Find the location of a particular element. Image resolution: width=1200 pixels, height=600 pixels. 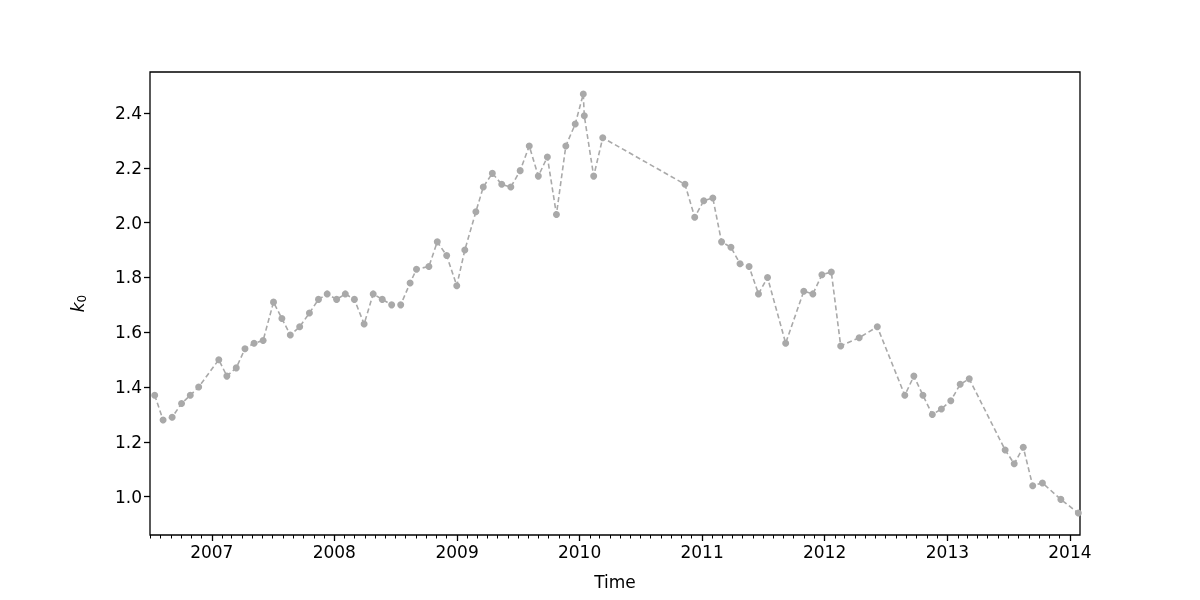

x-tick-label: 2013 is located at coordinates (947, 551).